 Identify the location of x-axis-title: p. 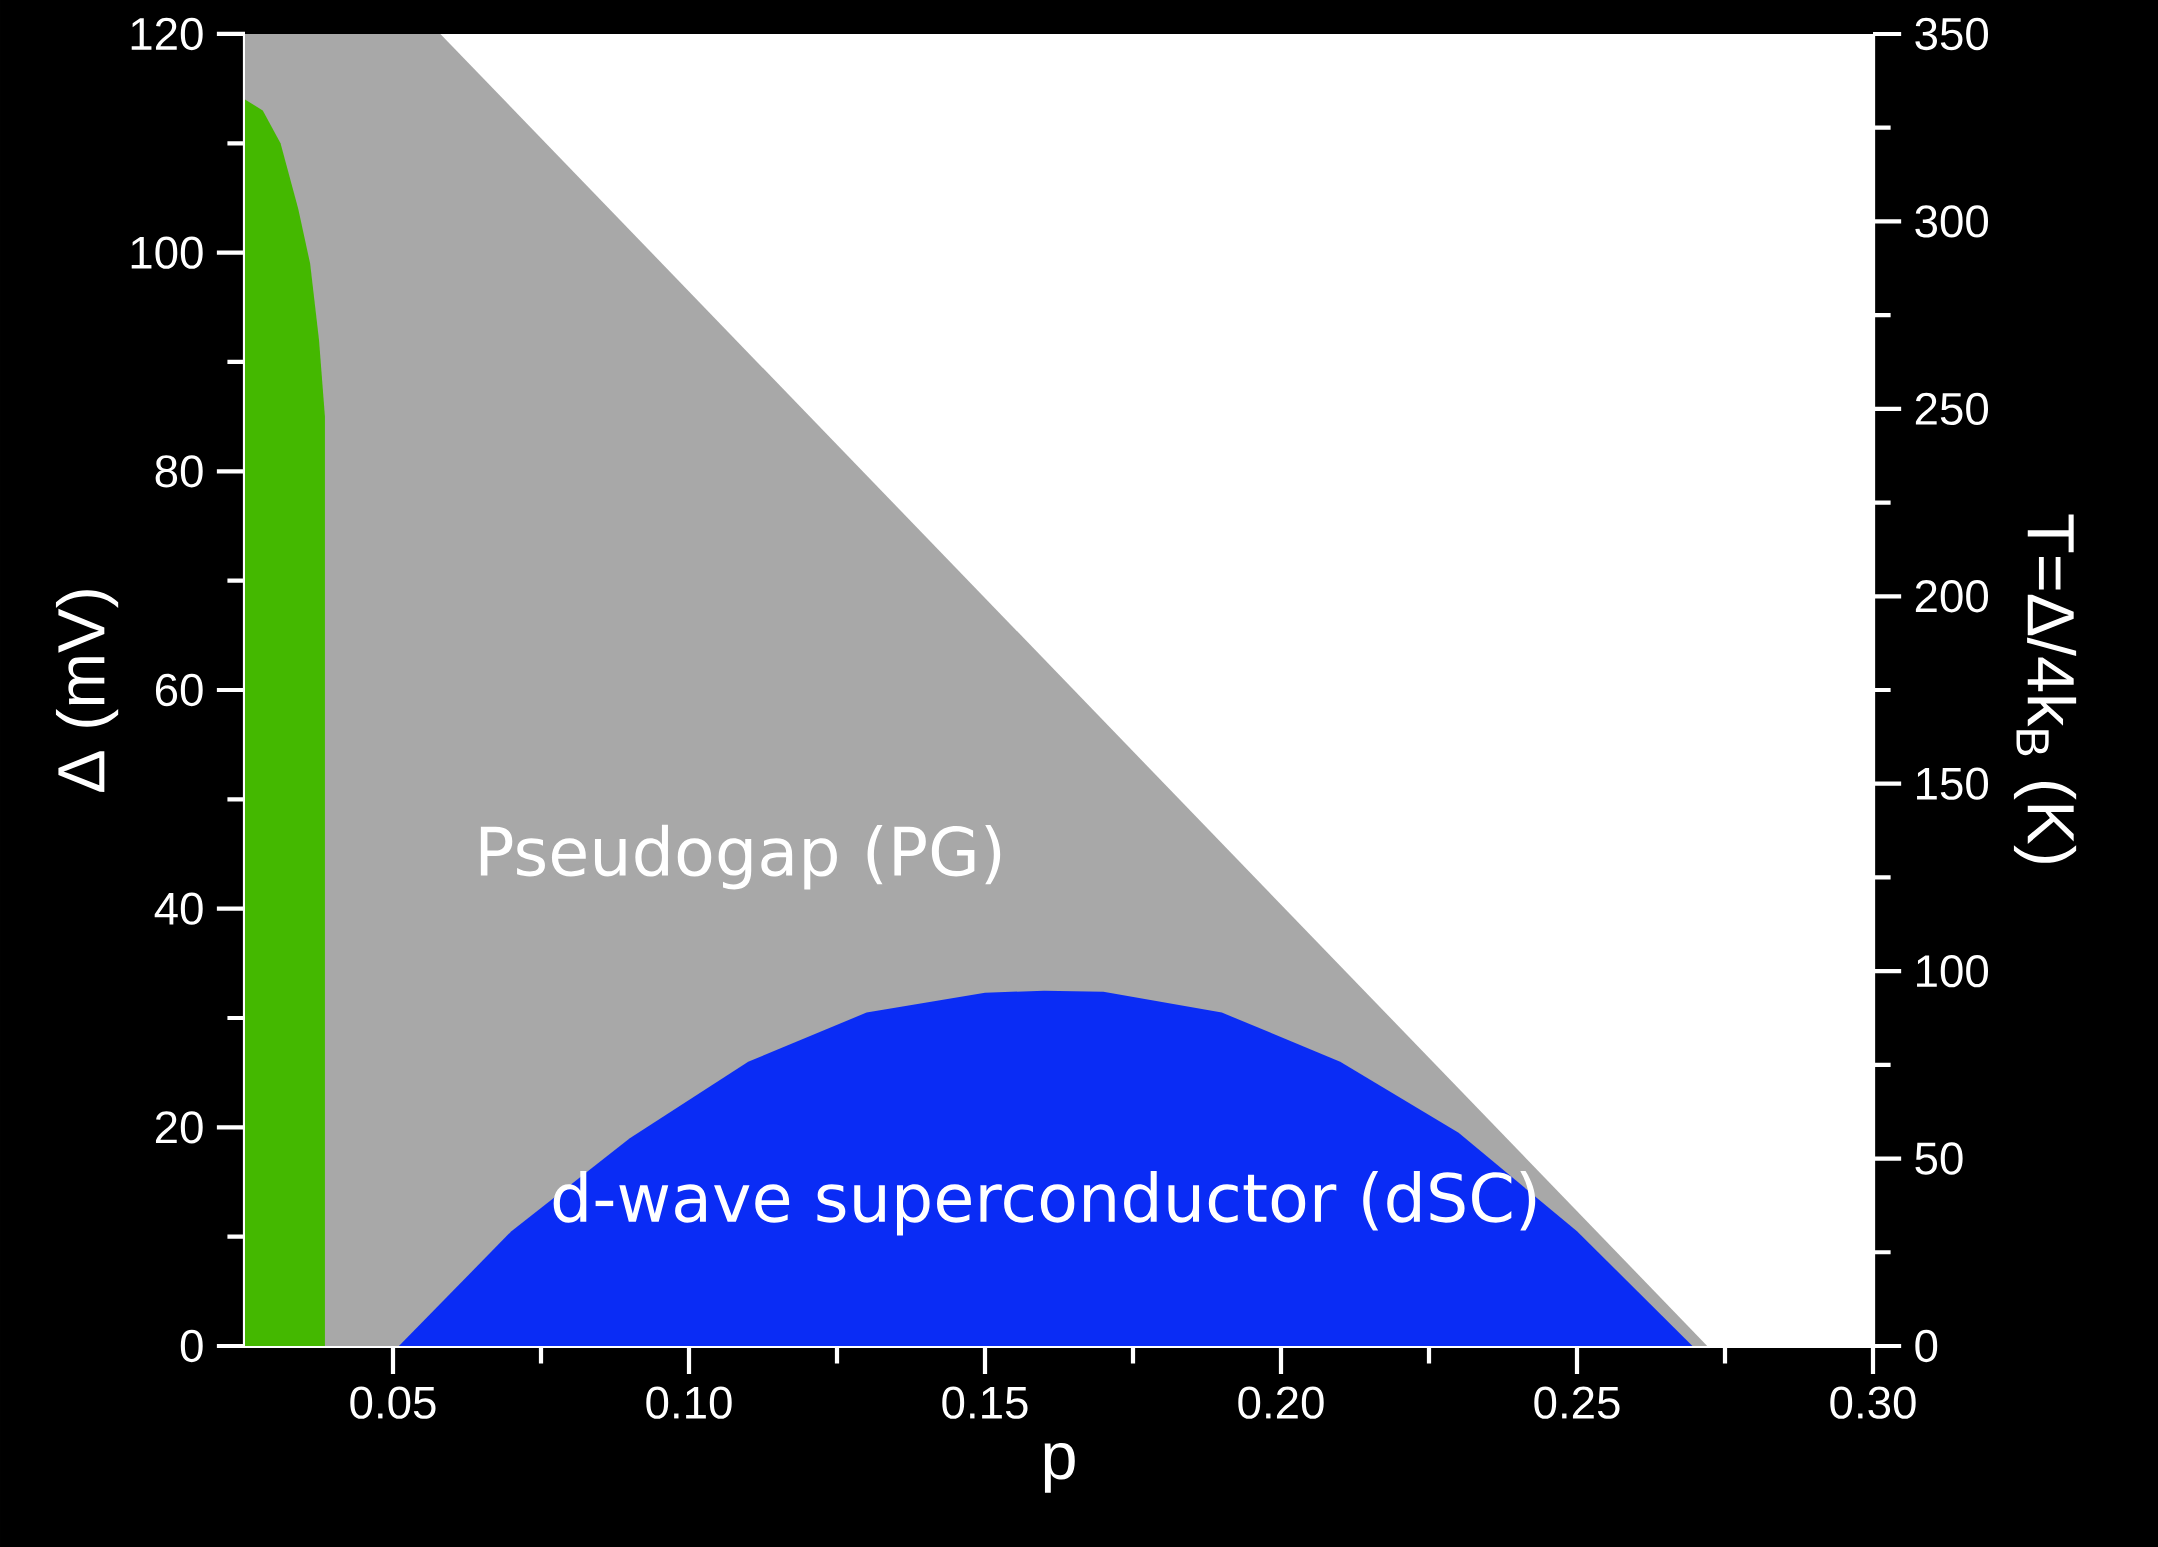
(1059, 1468).